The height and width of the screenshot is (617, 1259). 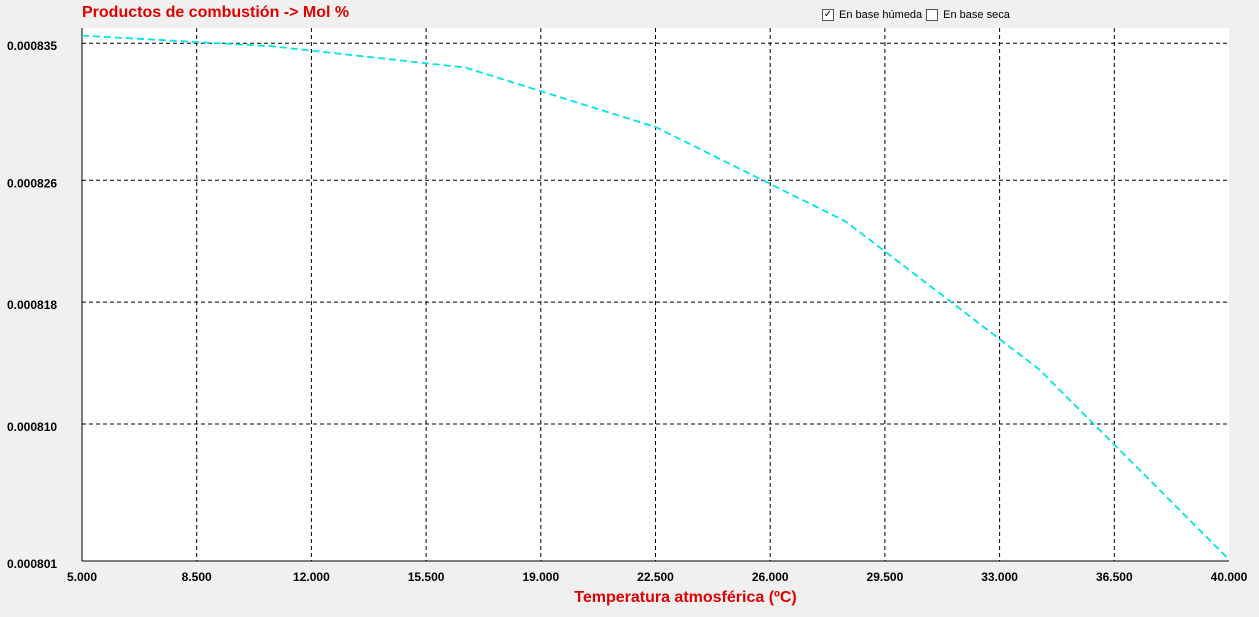 I want to click on x-tick-label: 22.500, so click(x=655, y=577).